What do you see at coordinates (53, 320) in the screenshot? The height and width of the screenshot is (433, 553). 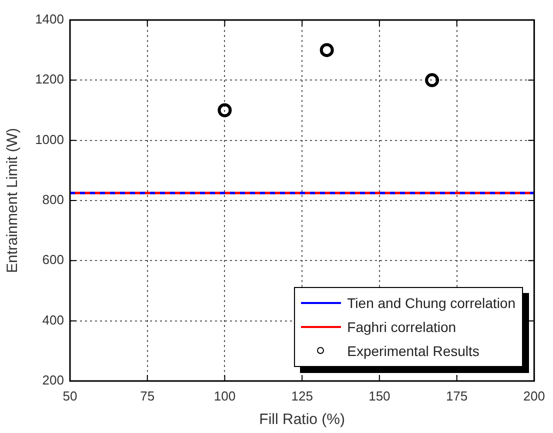 I see `y-tick-label: 400` at bounding box center [53, 320].